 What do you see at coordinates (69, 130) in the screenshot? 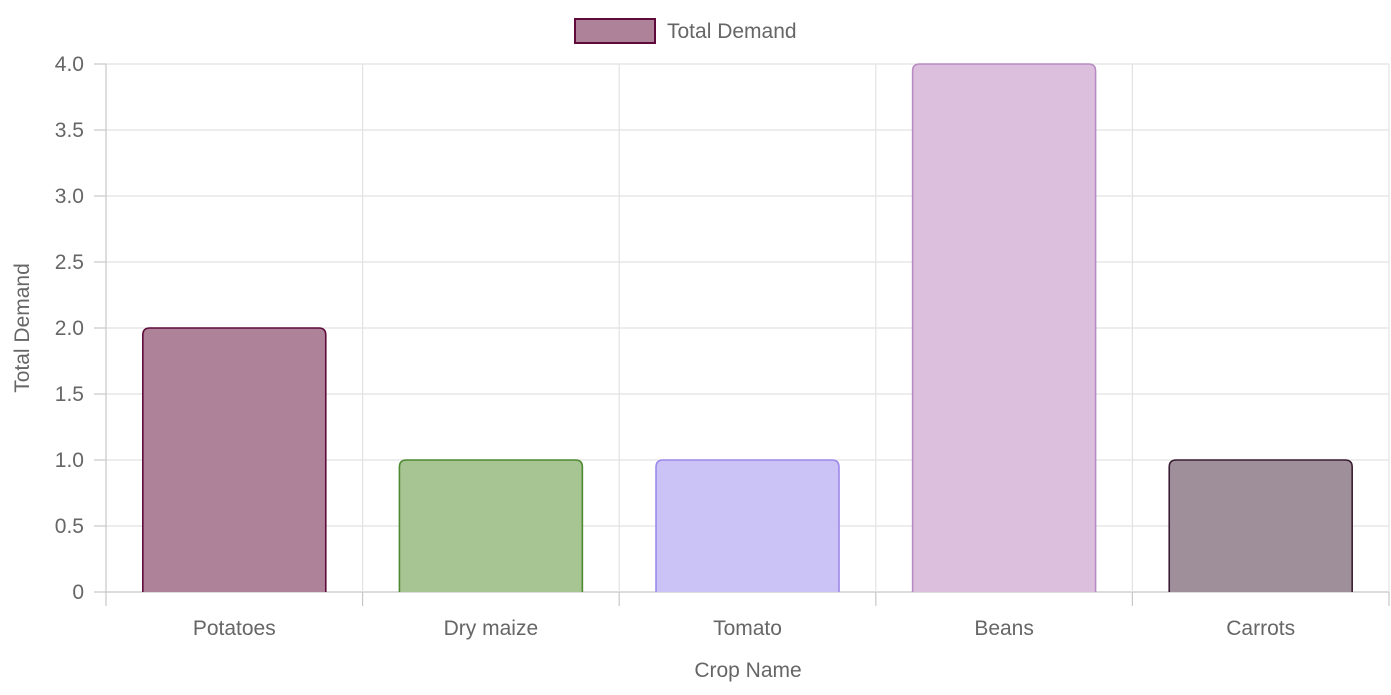
I see `y-tick-label: 3.5` at bounding box center [69, 130].